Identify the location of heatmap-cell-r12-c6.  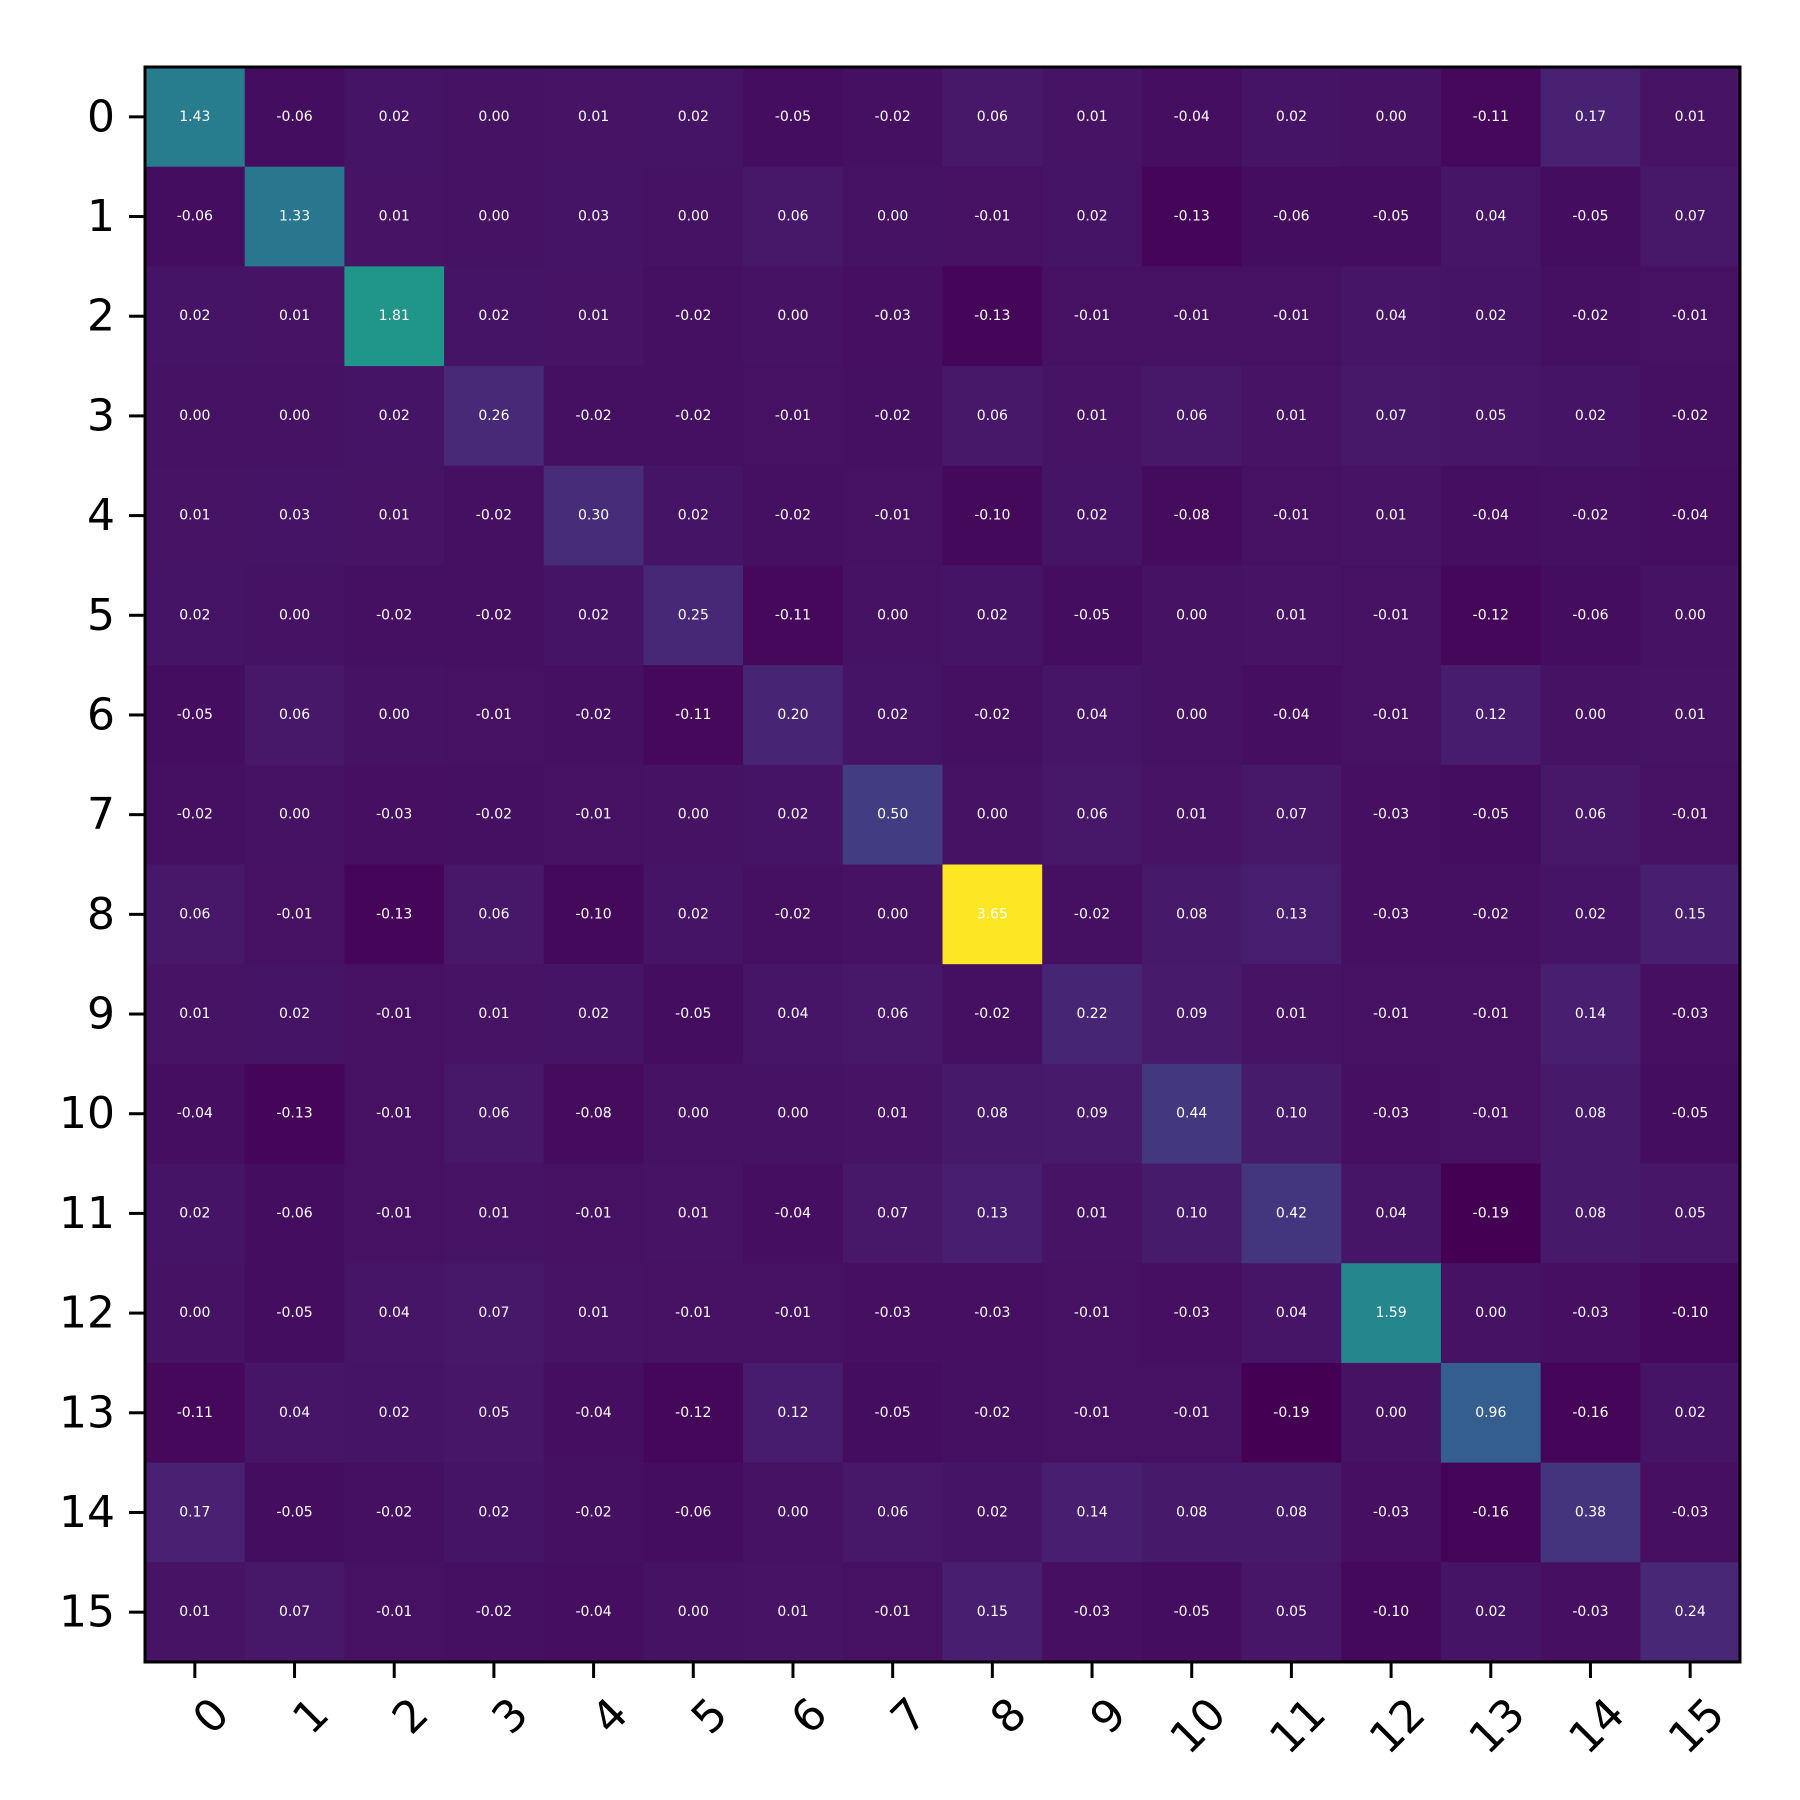
(793, 1313).